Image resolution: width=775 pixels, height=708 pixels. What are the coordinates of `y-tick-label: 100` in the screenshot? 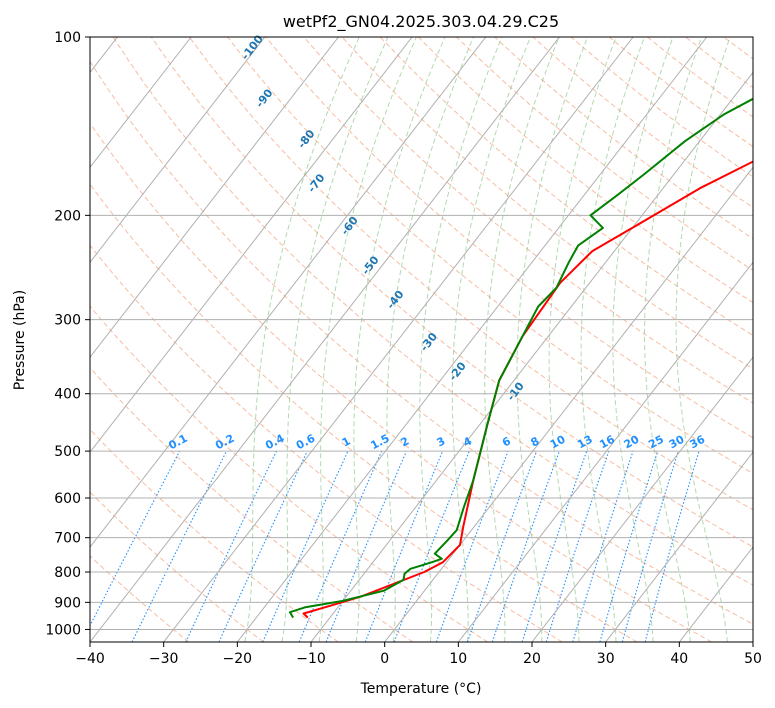 It's located at (67, 38).